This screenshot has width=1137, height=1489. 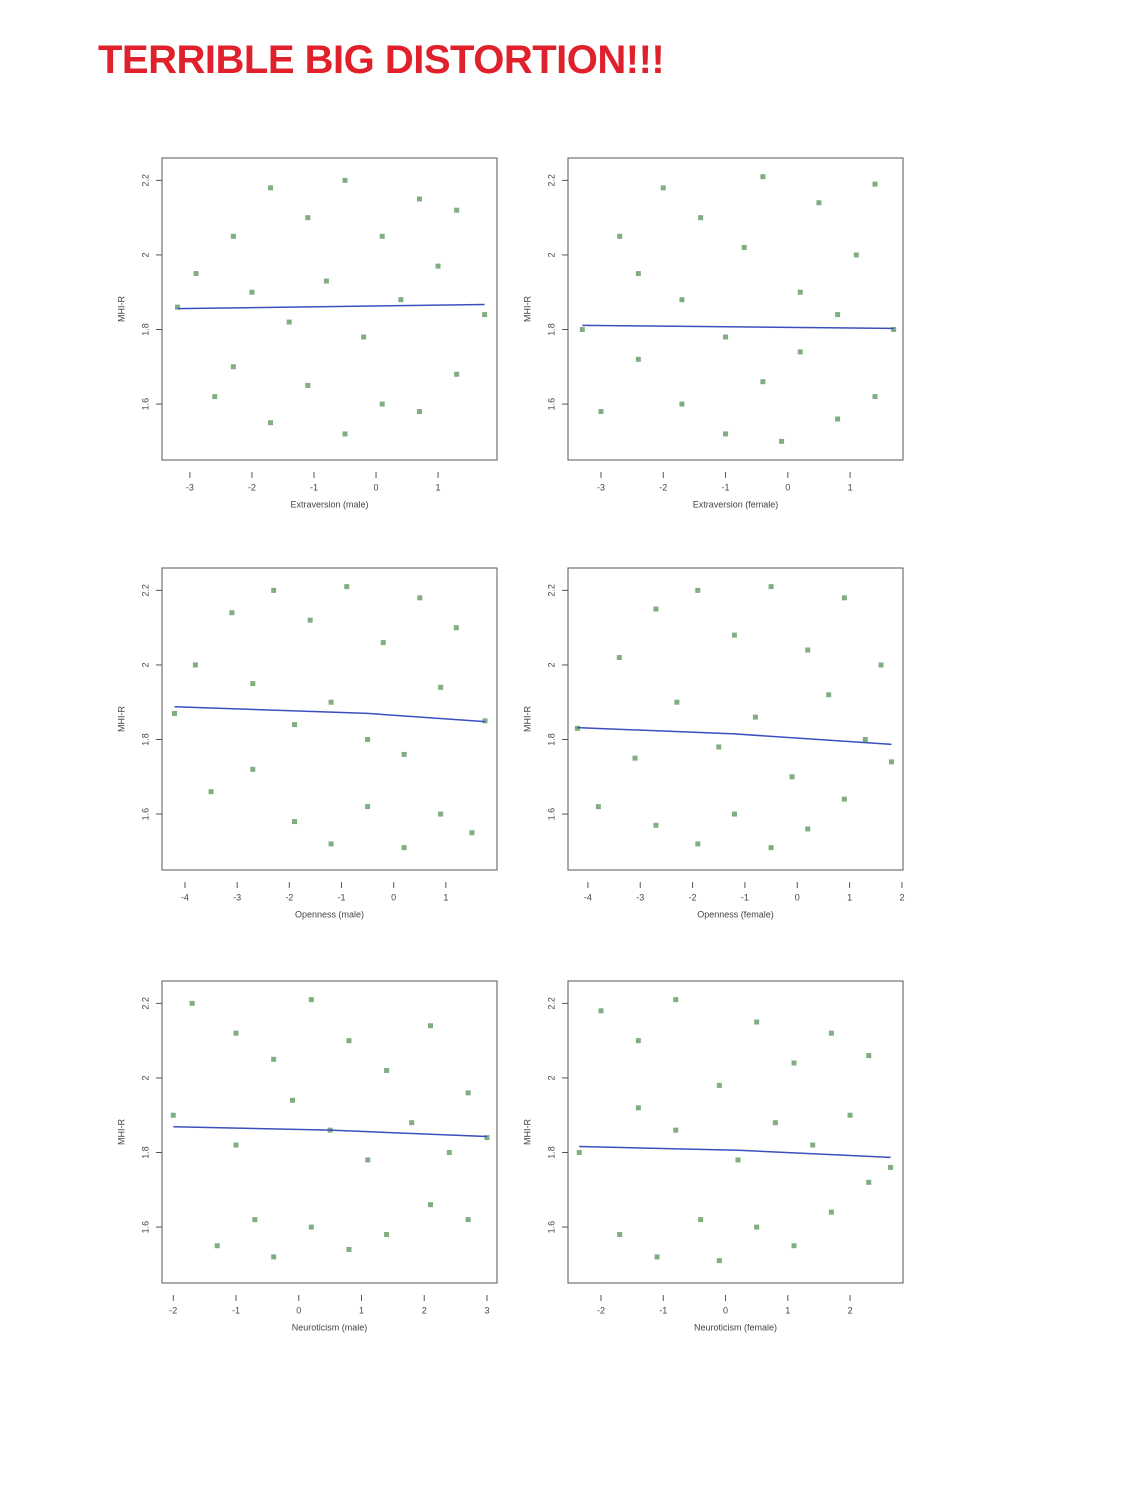 What do you see at coordinates (486, 1310) in the screenshot?
I see `x-tick-label: 3` at bounding box center [486, 1310].